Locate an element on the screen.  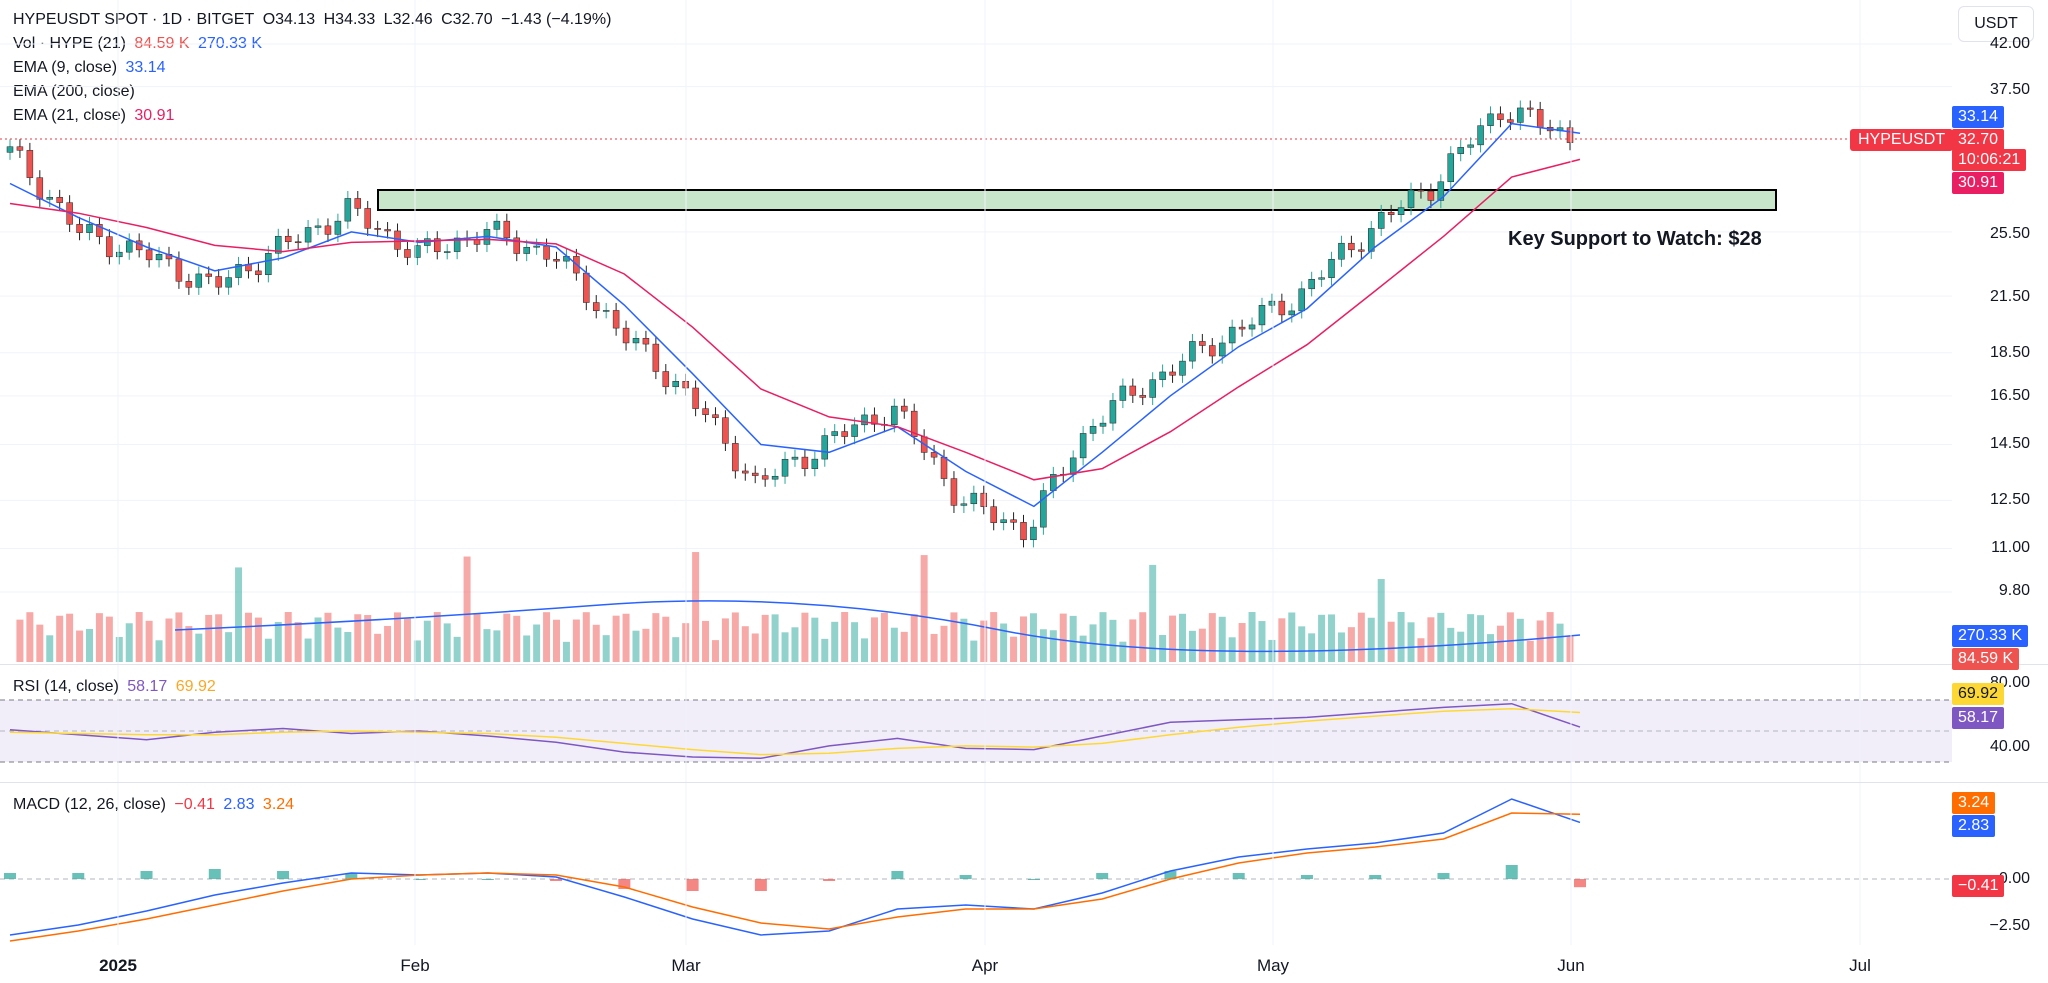
ema9-legend: EMA (9, close) 33.14 is located at coordinates (314, 68).